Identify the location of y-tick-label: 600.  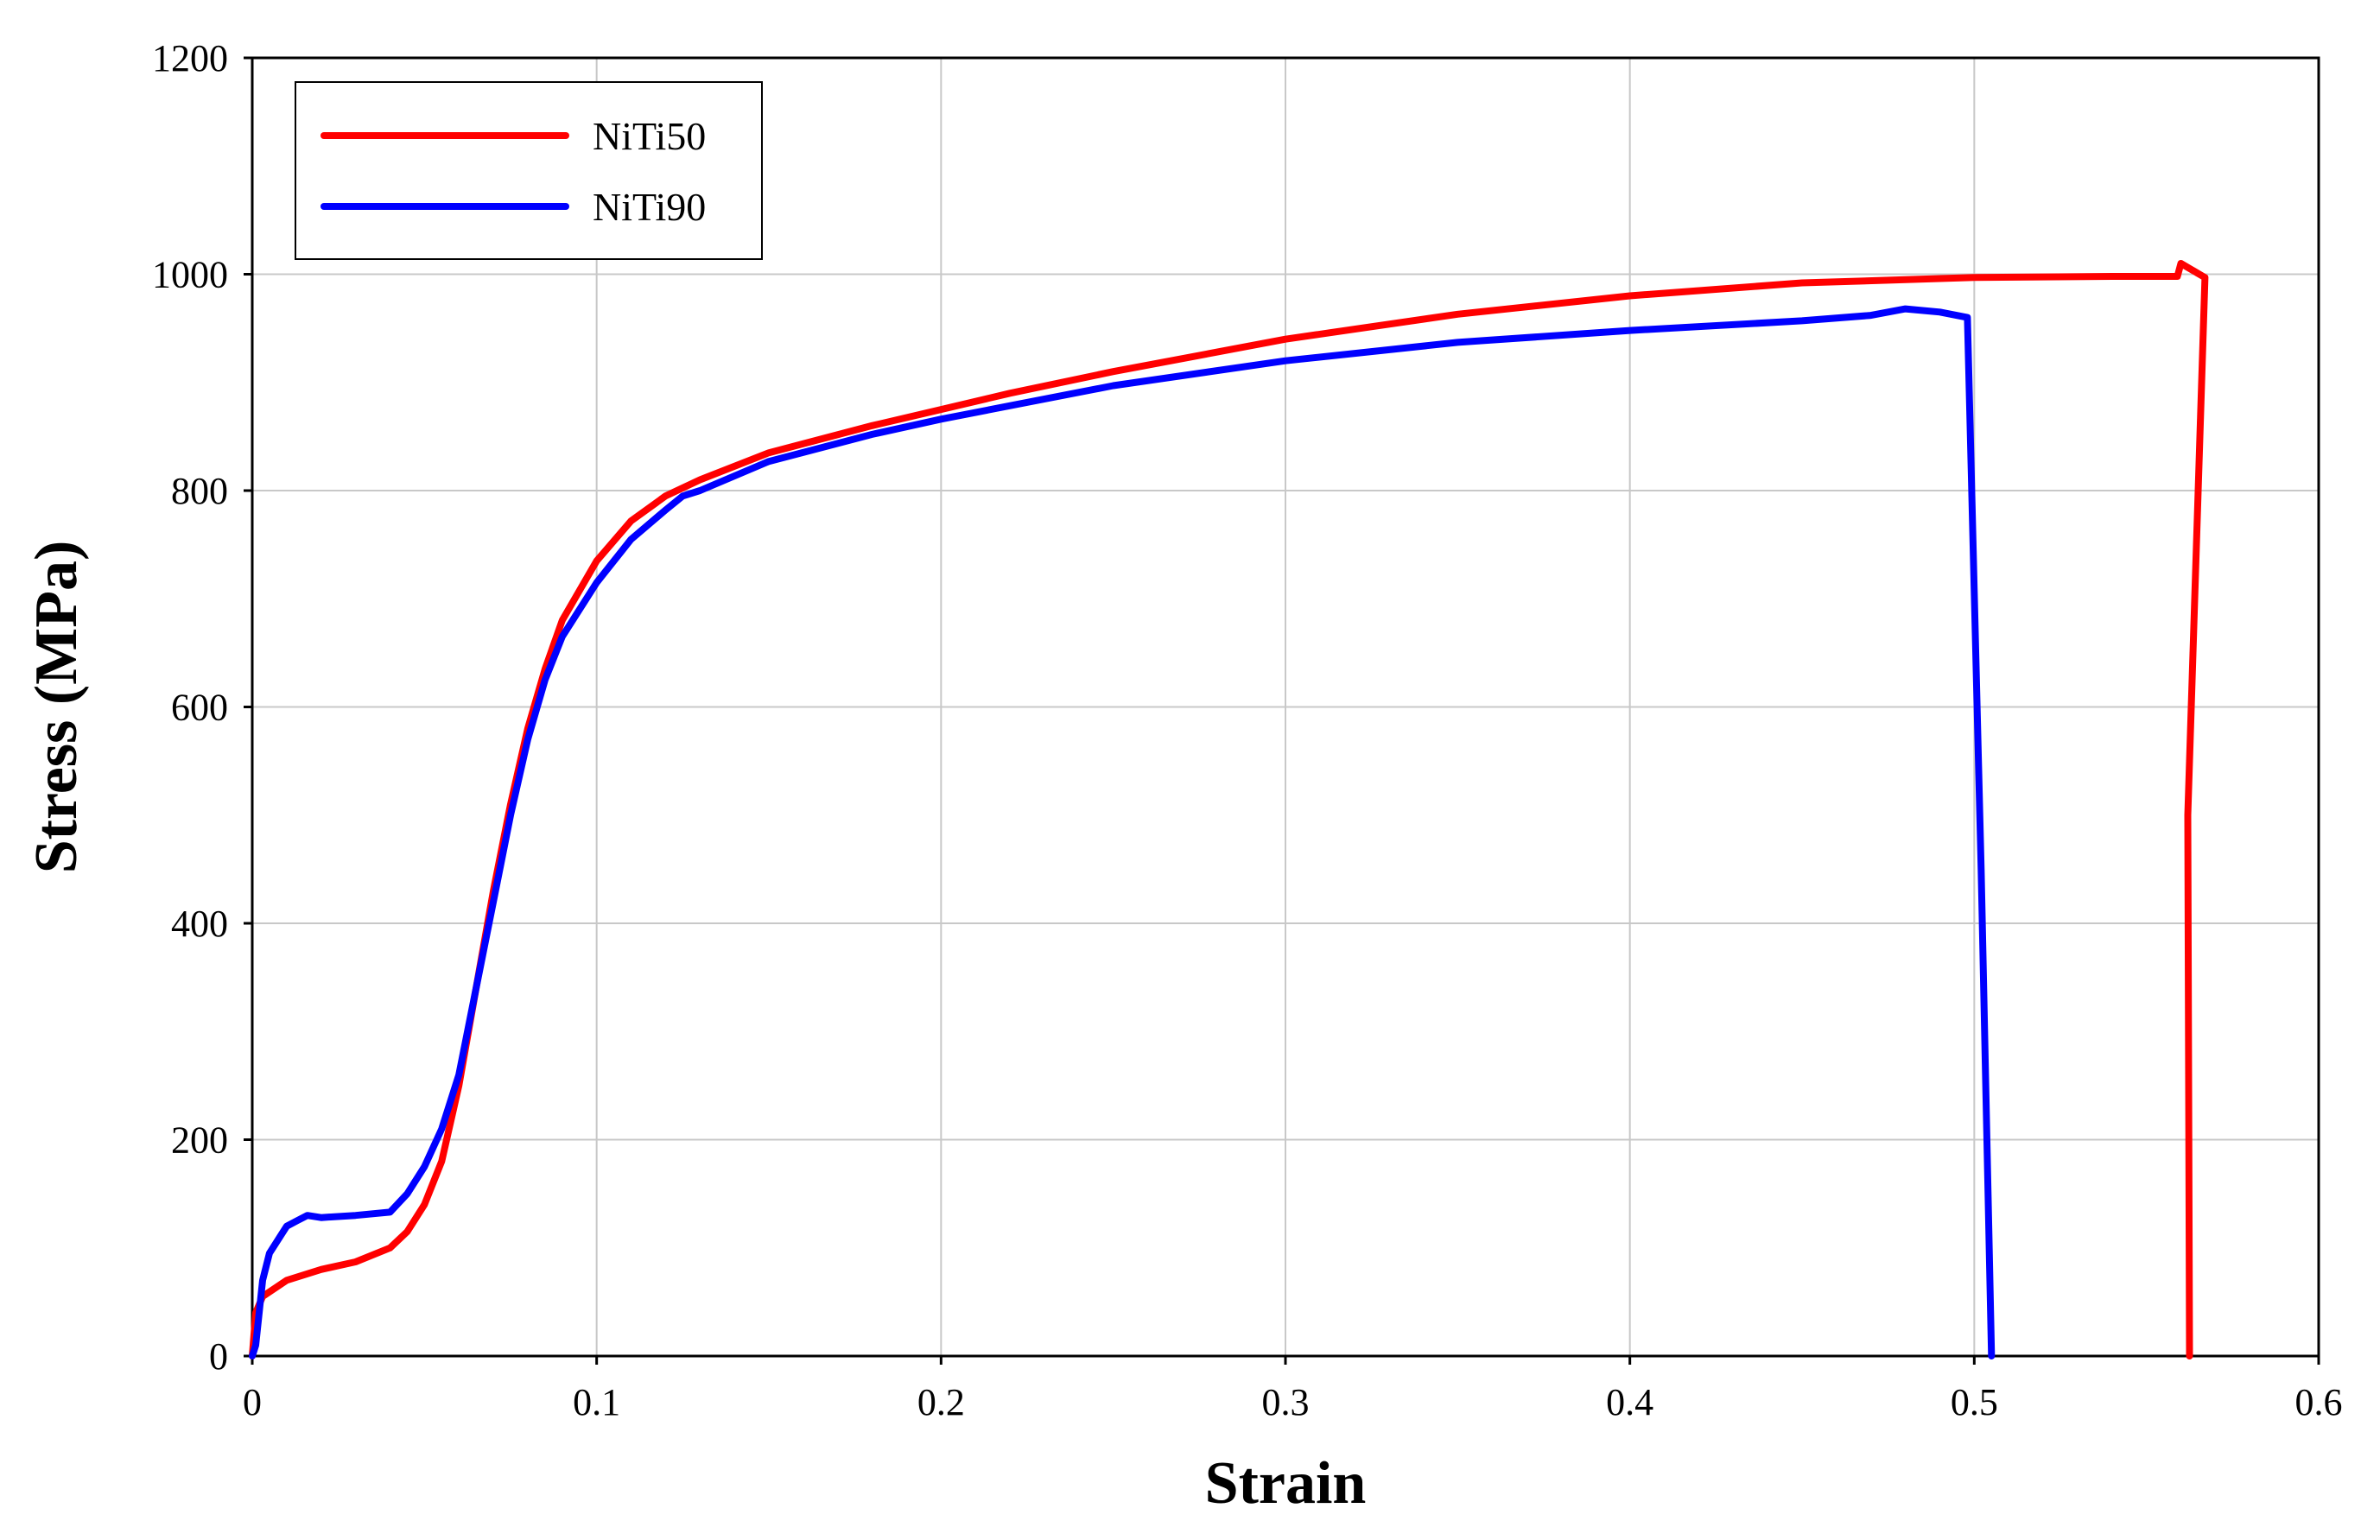
(200, 708).